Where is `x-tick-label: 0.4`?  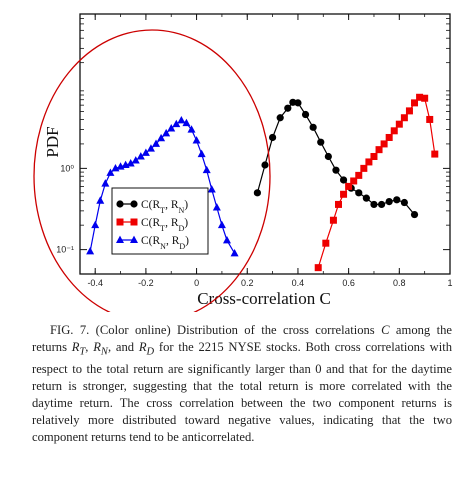 x-tick-label: 0.4 is located at coordinates (298, 283).